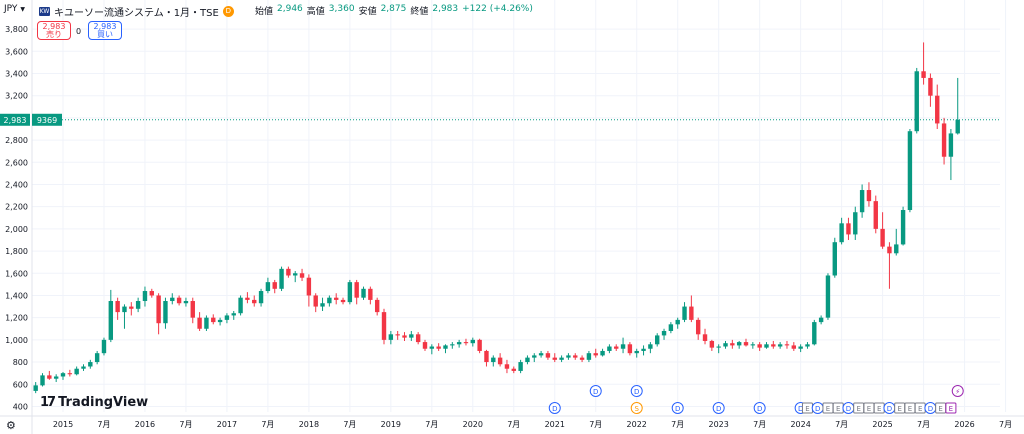  Describe the element at coordinates (16, 73) in the screenshot. I see `y-tick-label: 3,400` at that location.